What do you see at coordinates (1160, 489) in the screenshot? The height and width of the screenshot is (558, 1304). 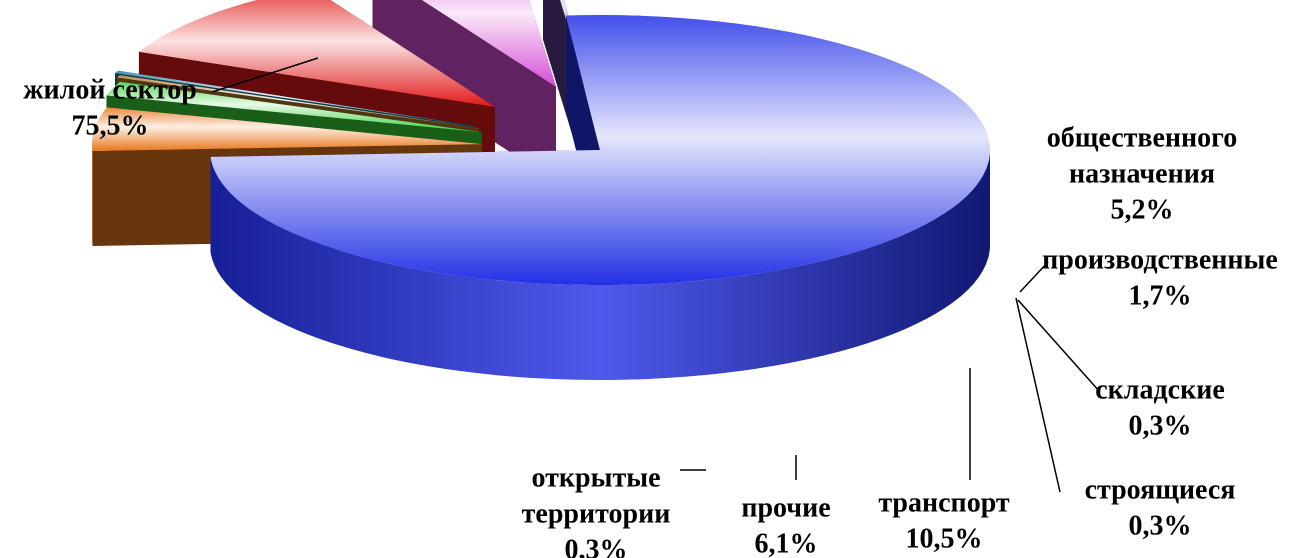 I see `slice-name-label: строящиеся` at bounding box center [1160, 489].